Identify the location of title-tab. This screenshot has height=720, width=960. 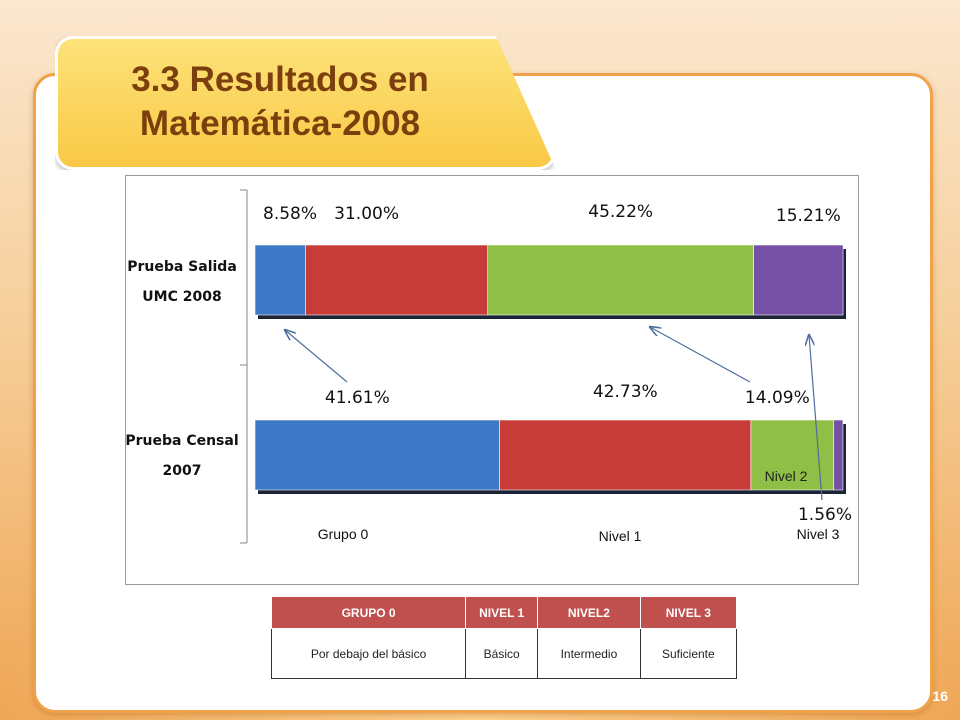
(305, 103).